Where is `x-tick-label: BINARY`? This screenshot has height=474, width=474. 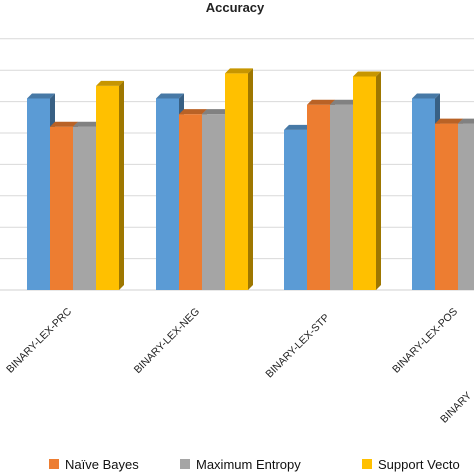
x-tick-label: BINARY is located at coordinates (456, 408).